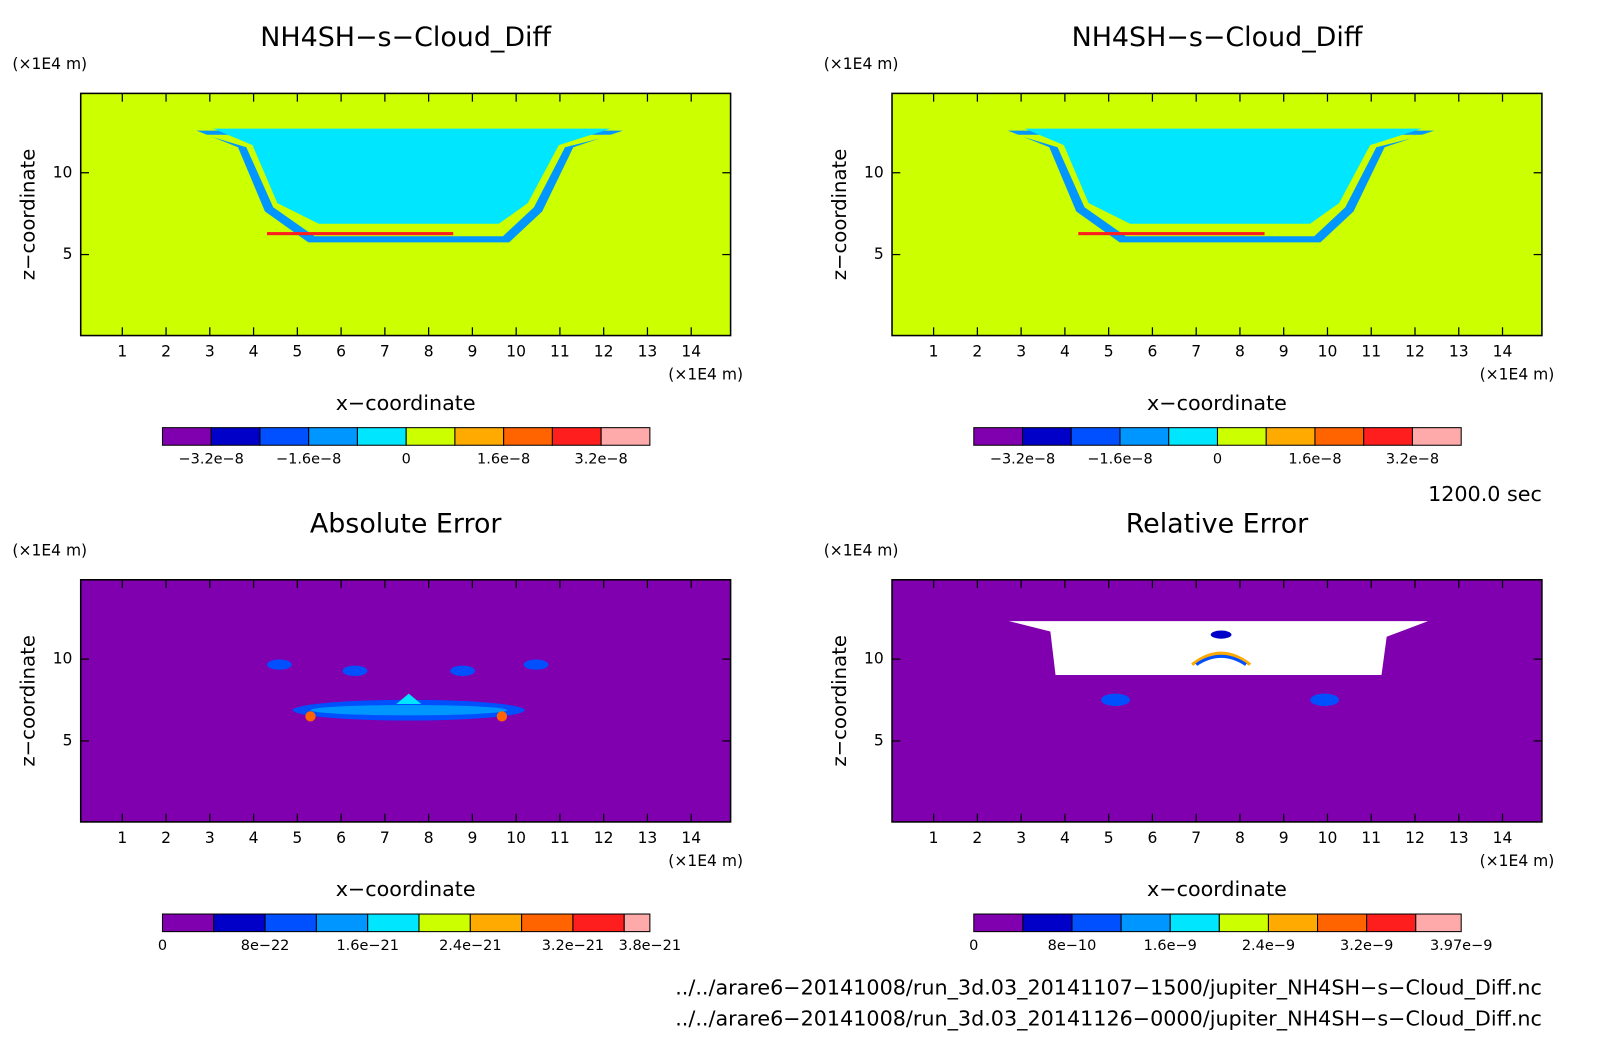  What do you see at coordinates (265, 946) in the screenshot?
I see `colorbar-label: 8e−22` at bounding box center [265, 946].